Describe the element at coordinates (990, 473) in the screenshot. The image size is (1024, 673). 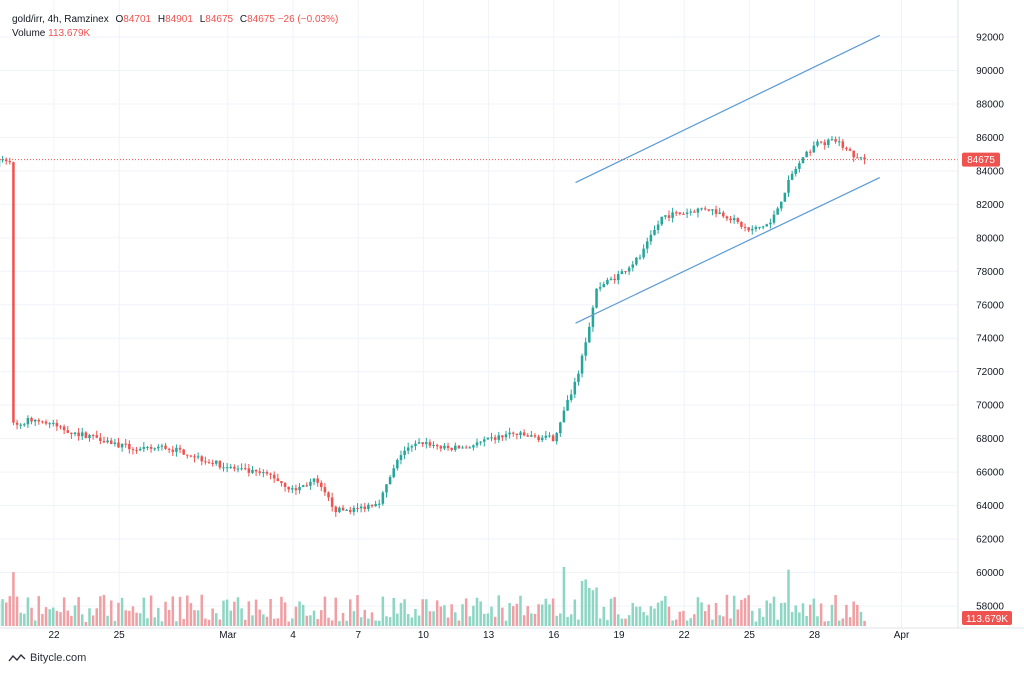
I see `y-tick-label: 66000` at that location.